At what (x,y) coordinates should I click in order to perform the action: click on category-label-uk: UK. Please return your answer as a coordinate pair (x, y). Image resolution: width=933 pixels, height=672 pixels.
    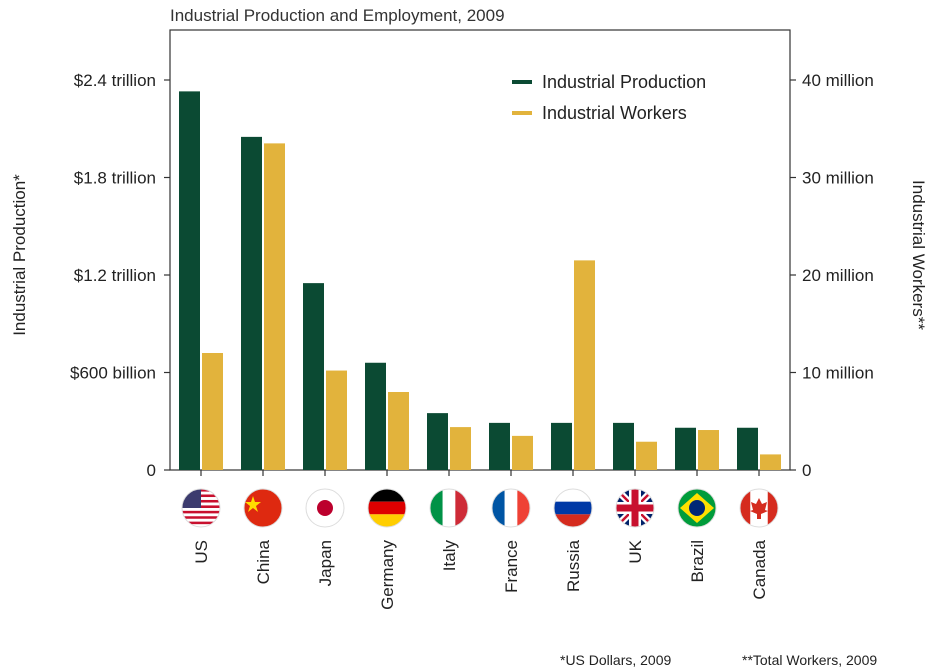
    Looking at the image, I should click on (635, 551).